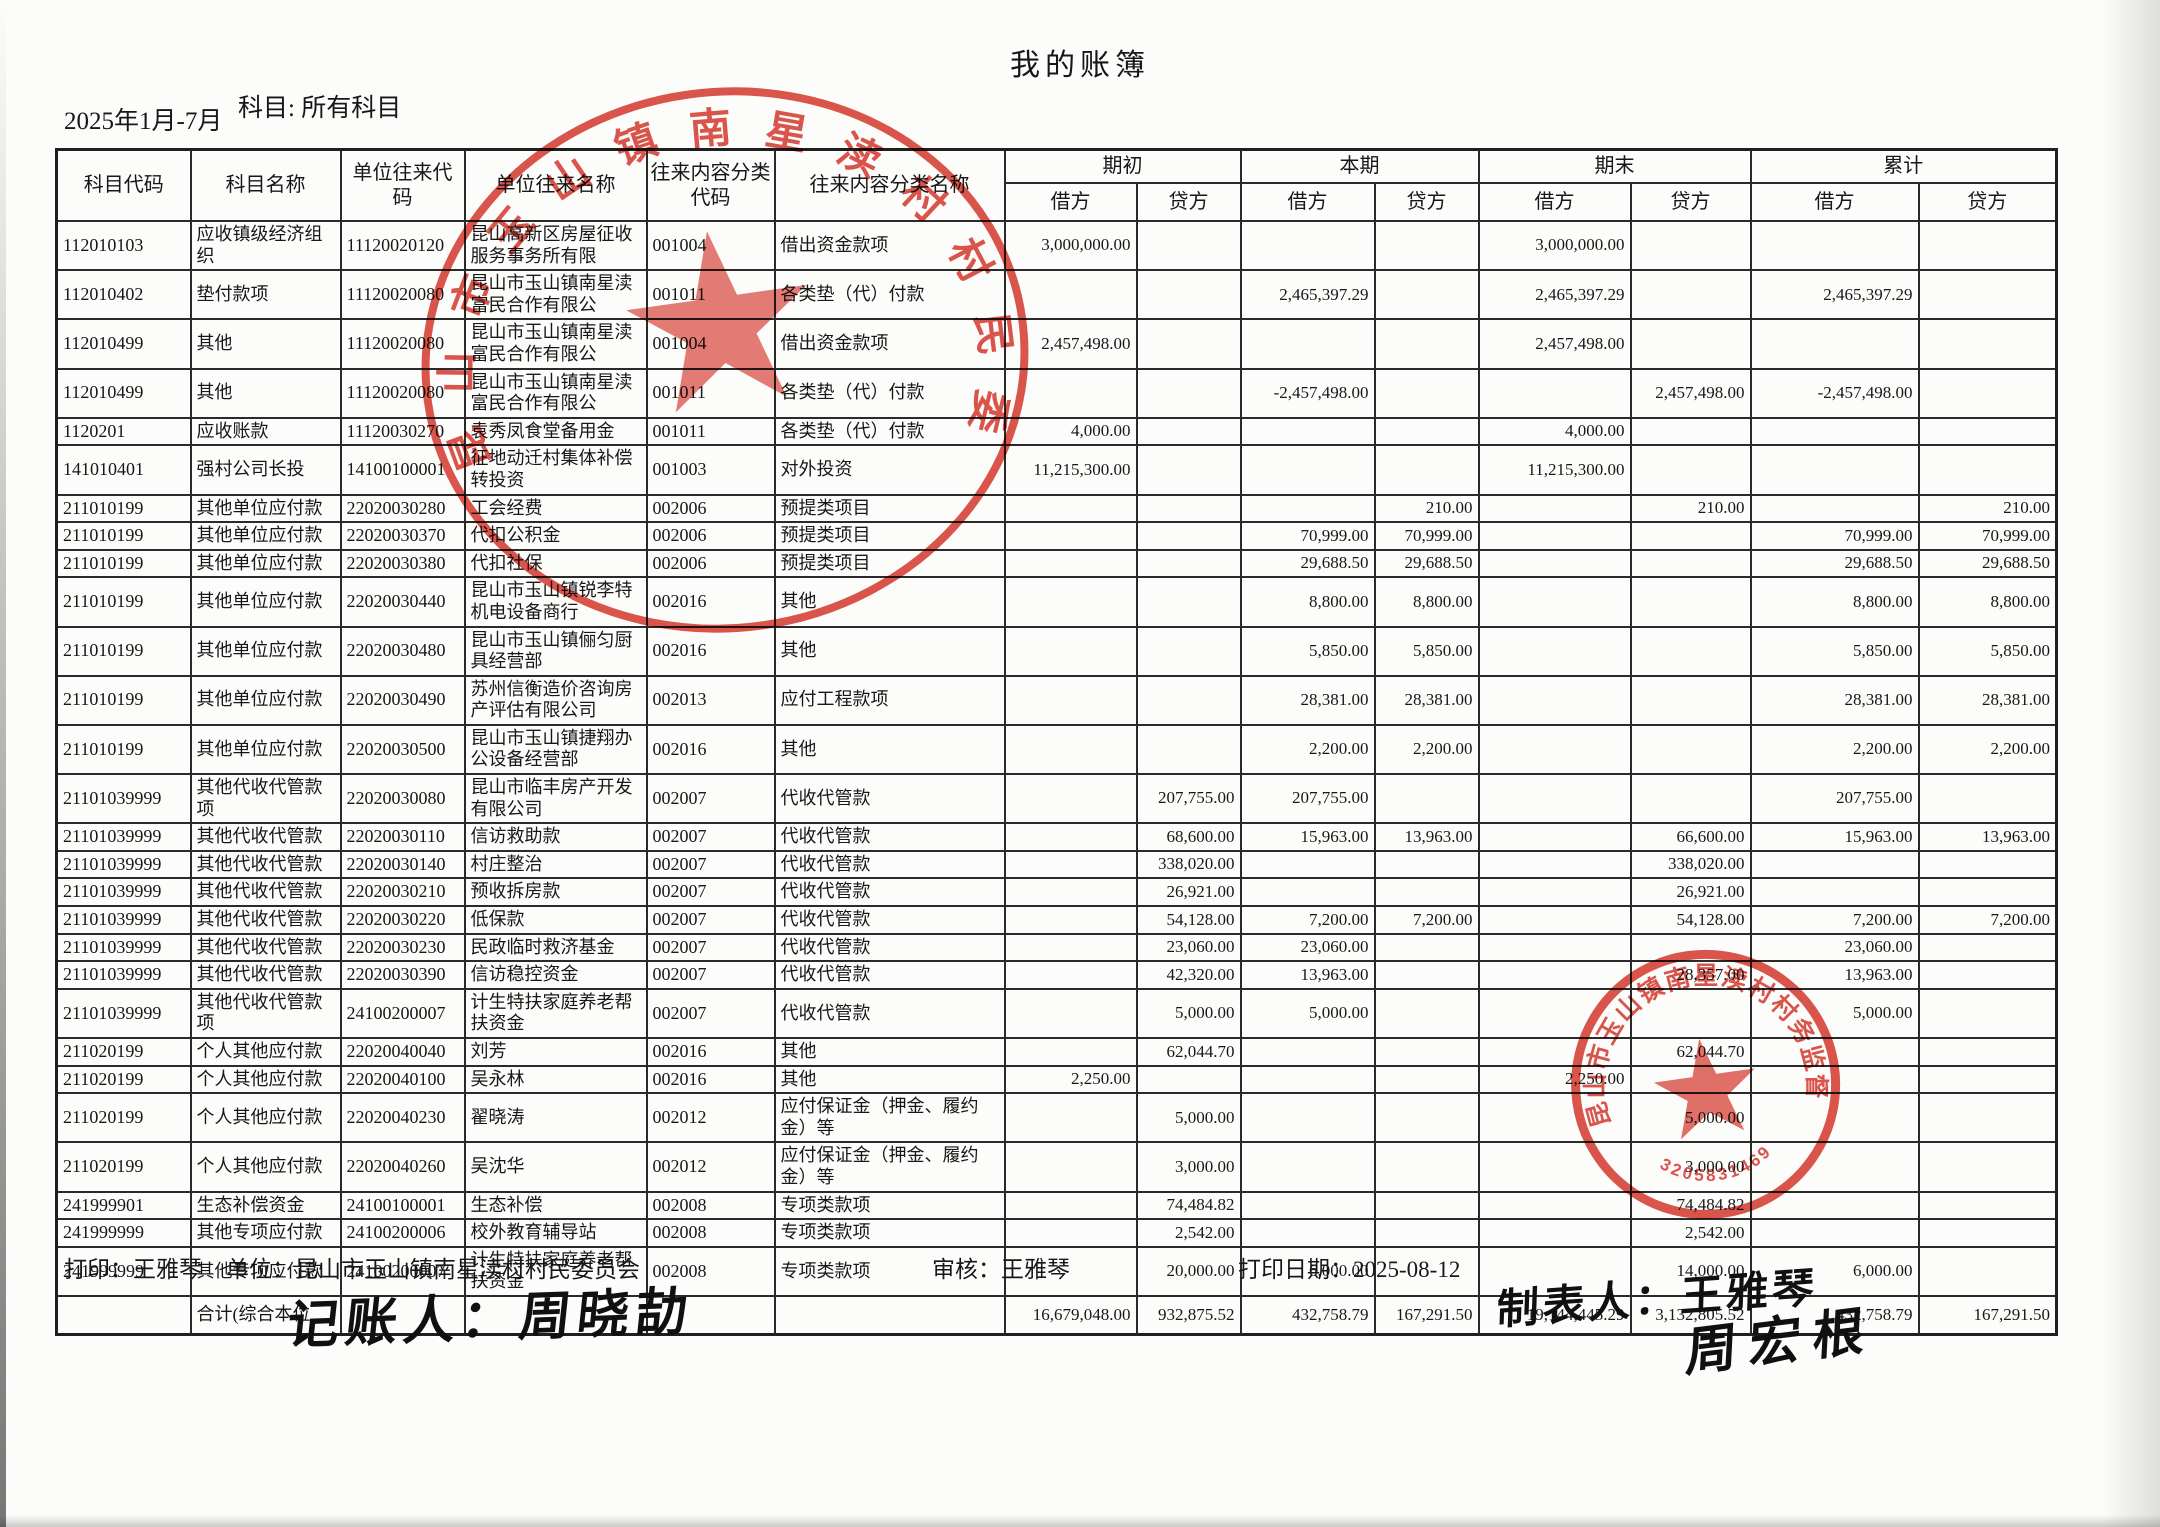 Image resolution: width=2160 pixels, height=1527 pixels. What do you see at coordinates (1554, 202) in the screenshot?
I see `subheader-ending-debit: 借方` at bounding box center [1554, 202].